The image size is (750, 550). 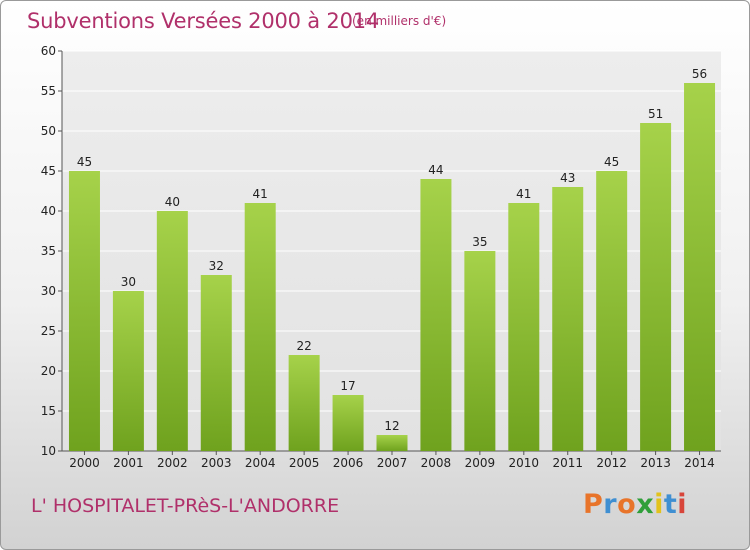 What do you see at coordinates (48, 411) in the screenshot?
I see `y-tick-label: 15` at bounding box center [48, 411].